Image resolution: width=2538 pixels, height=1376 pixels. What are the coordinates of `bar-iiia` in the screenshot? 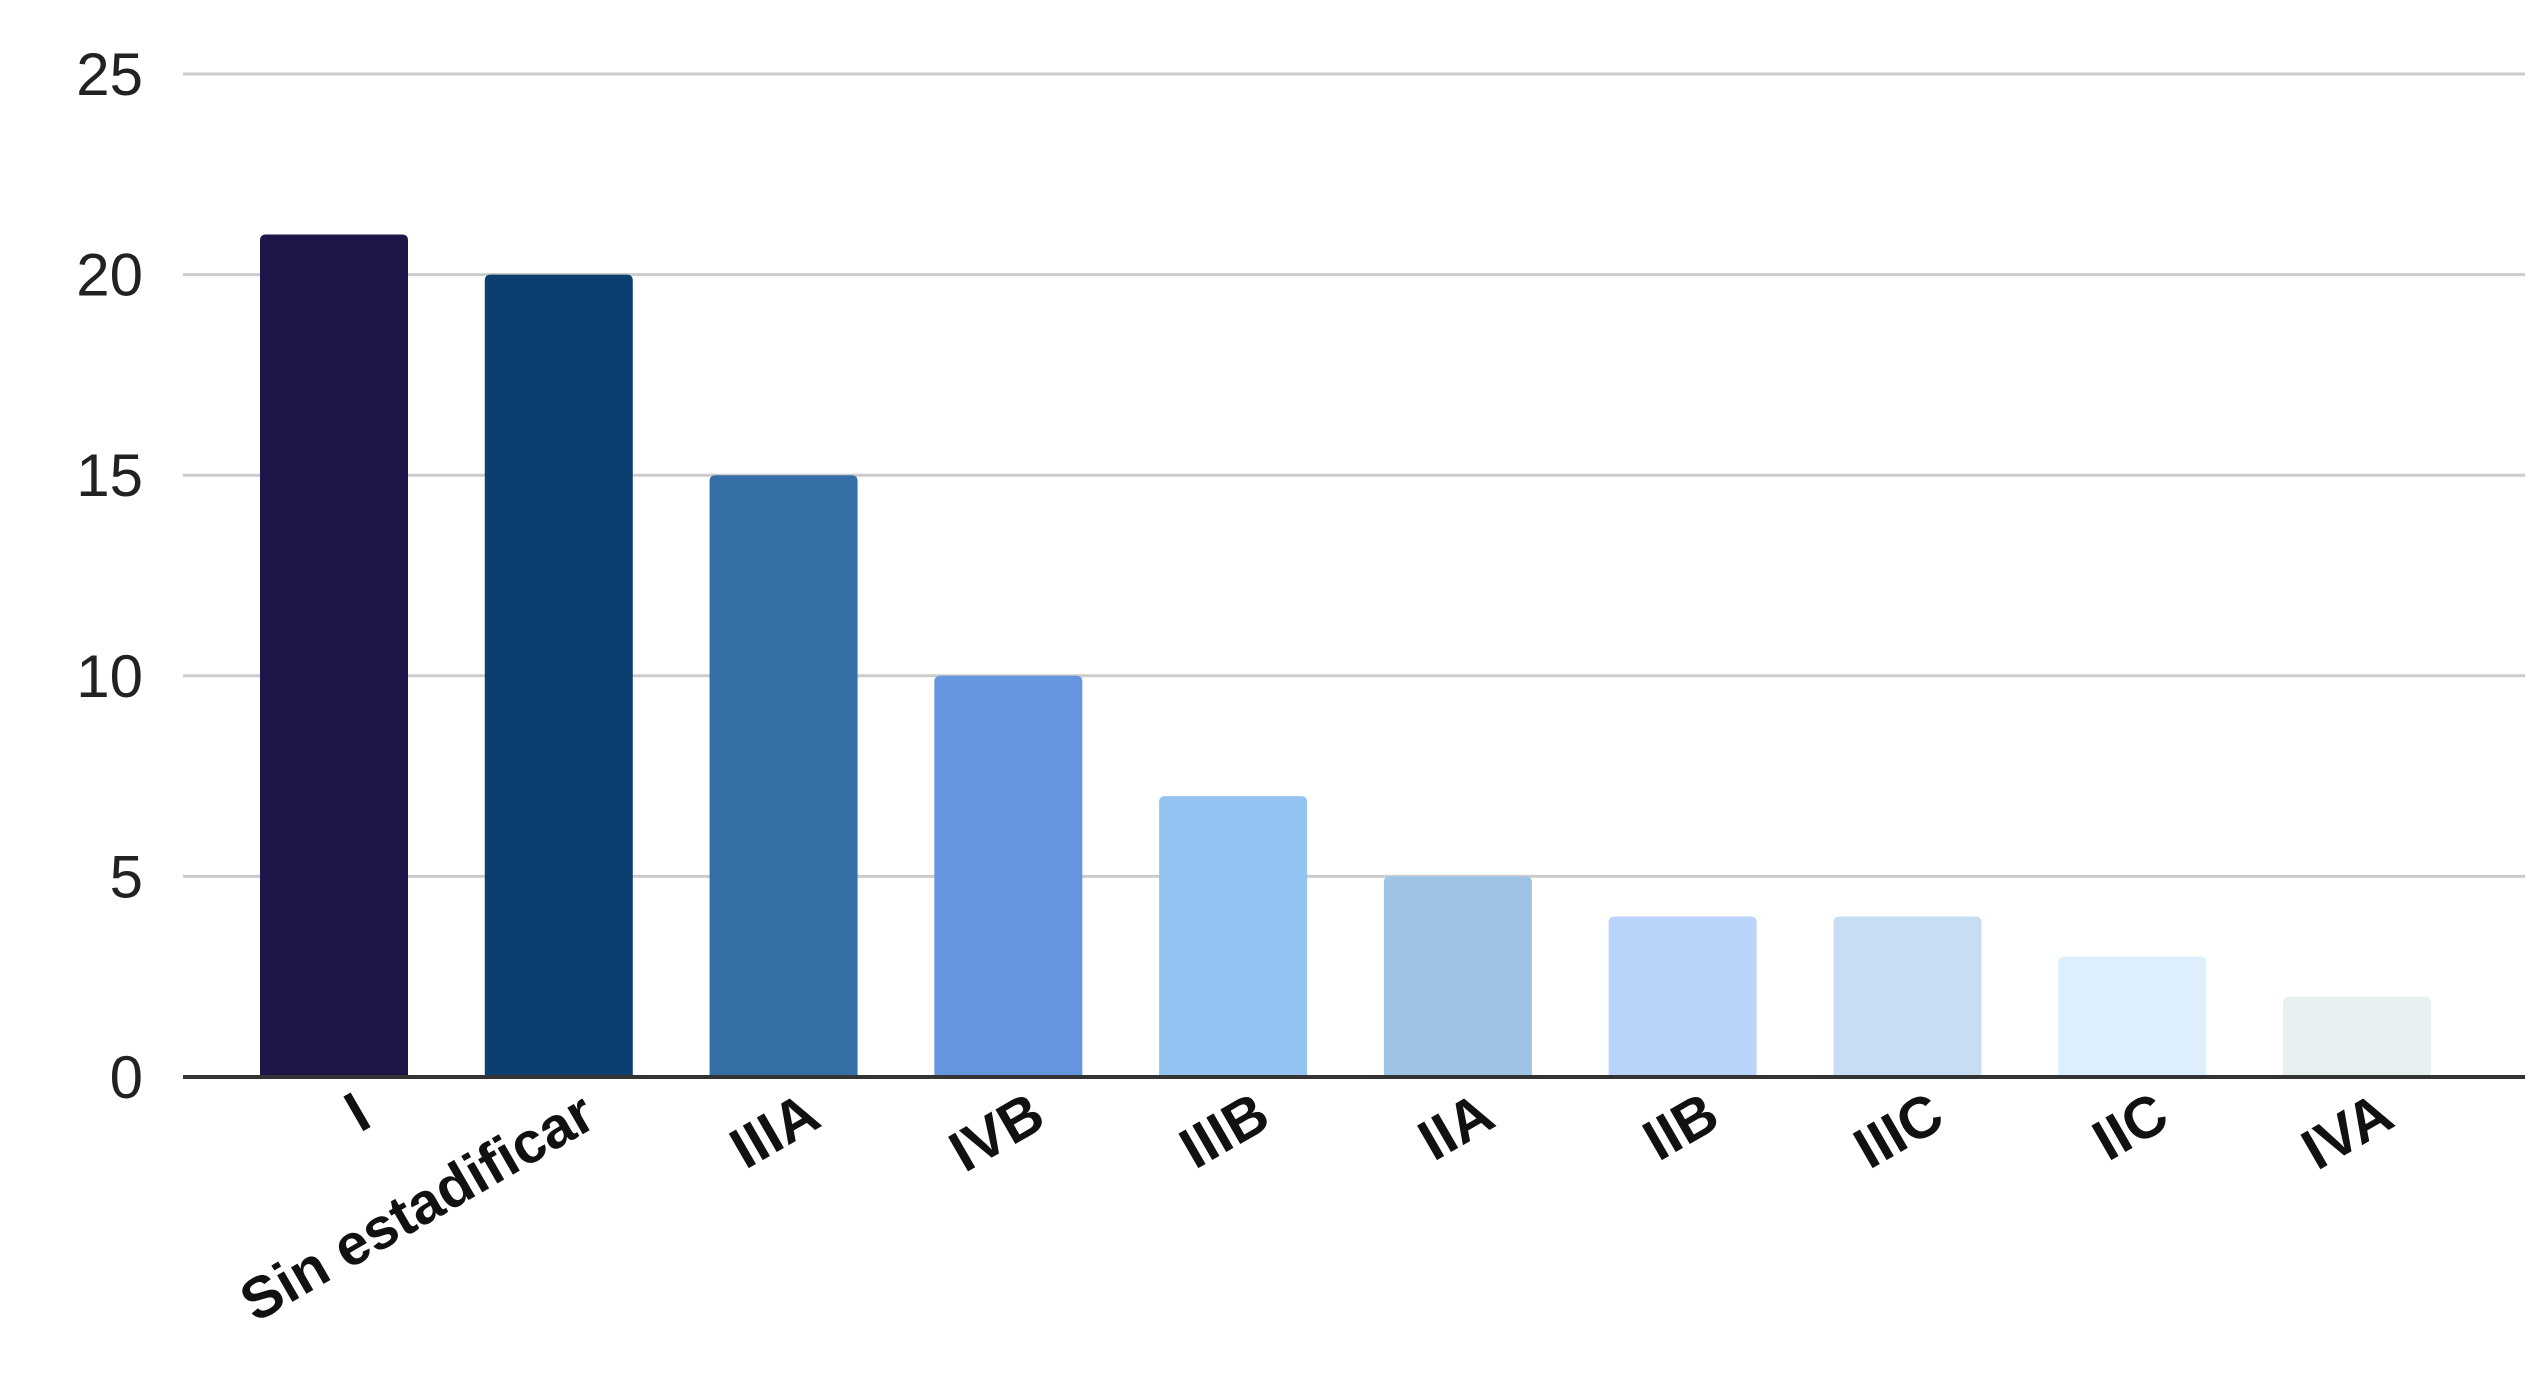 It's located at (783, 776).